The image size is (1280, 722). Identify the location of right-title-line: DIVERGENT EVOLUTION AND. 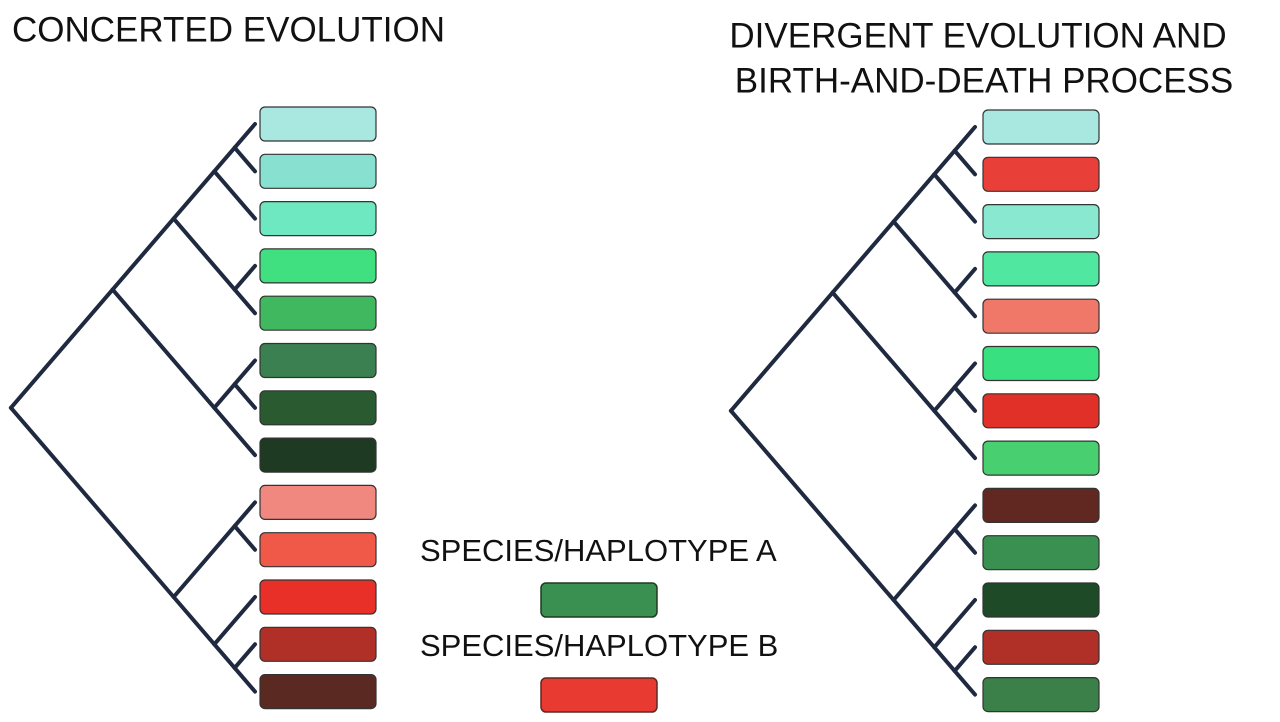
(977, 35).